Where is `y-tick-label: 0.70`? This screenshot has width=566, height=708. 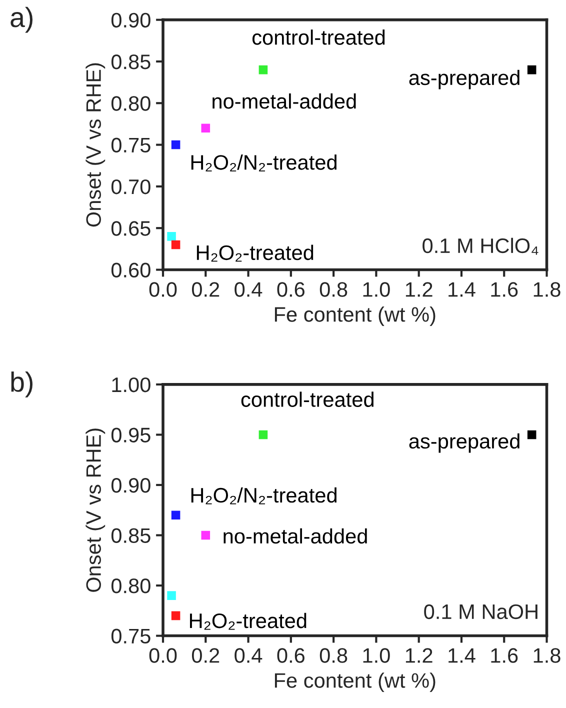
y-tick-label: 0.70 is located at coordinates (130, 186).